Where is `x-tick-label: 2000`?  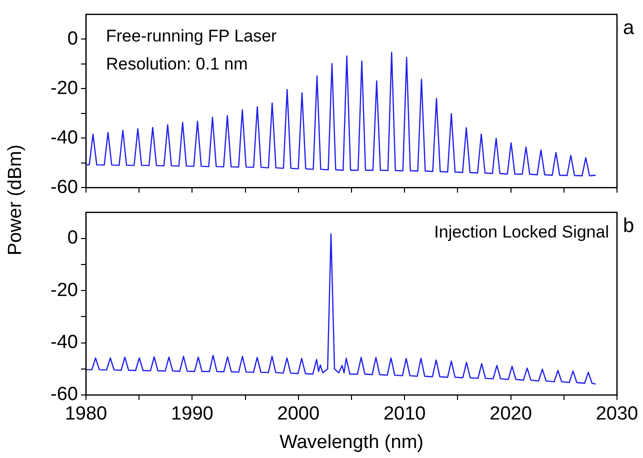 x-tick-label: 2000 is located at coordinates (298, 414).